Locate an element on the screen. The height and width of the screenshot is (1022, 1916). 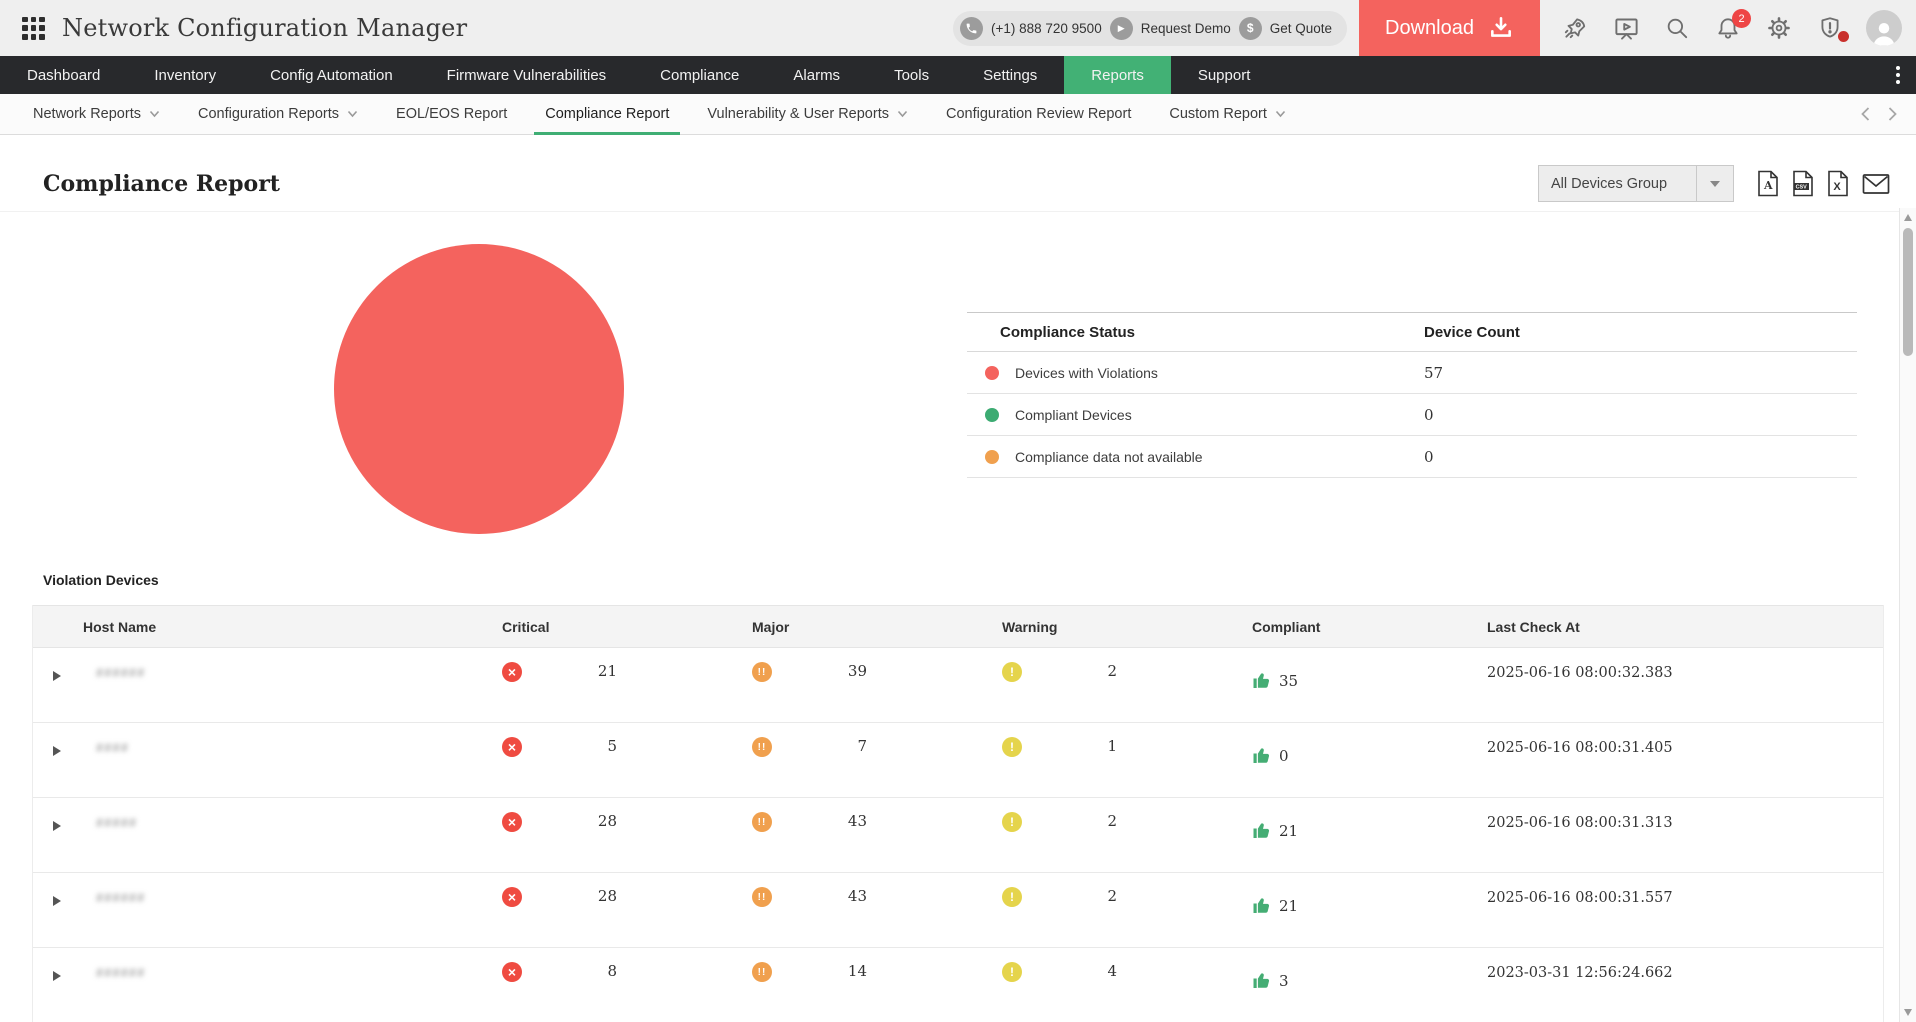
col-header-last-check: Last Check At is located at coordinates (1533, 626).